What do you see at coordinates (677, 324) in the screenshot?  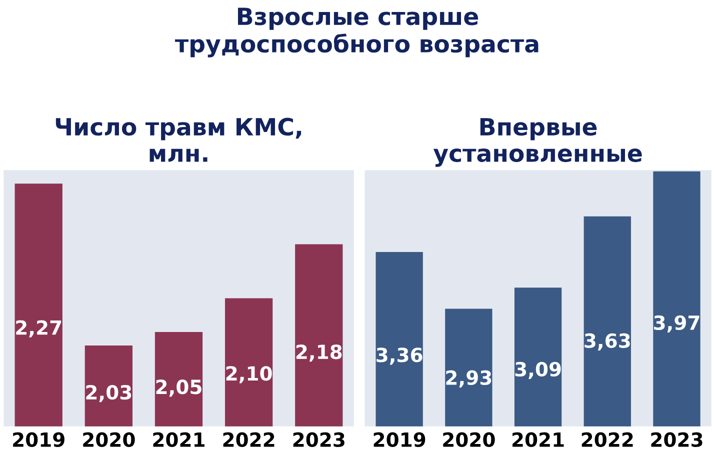 I see `data-label: 3,97` at bounding box center [677, 324].